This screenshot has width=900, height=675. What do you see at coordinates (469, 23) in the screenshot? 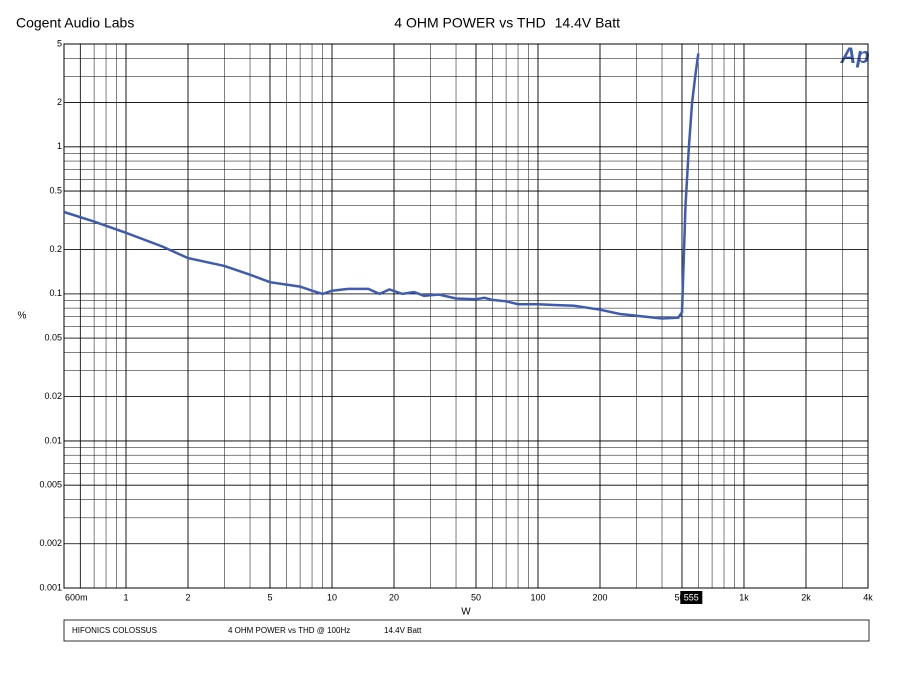
I see `chart-title: 4 OHM POWER vs THD` at bounding box center [469, 23].